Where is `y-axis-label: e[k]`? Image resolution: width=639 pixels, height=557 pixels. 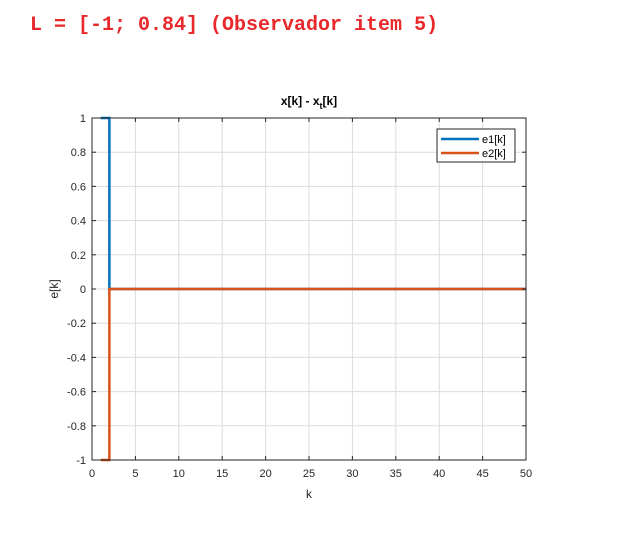
y-axis-label: e[k] is located at coordinates (54, 288).